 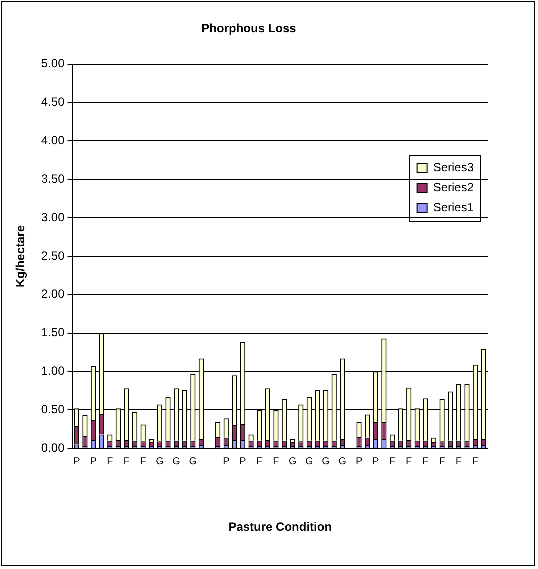 I want to click on chart-title: Phorphous Loss, so click(x=249, y=29).